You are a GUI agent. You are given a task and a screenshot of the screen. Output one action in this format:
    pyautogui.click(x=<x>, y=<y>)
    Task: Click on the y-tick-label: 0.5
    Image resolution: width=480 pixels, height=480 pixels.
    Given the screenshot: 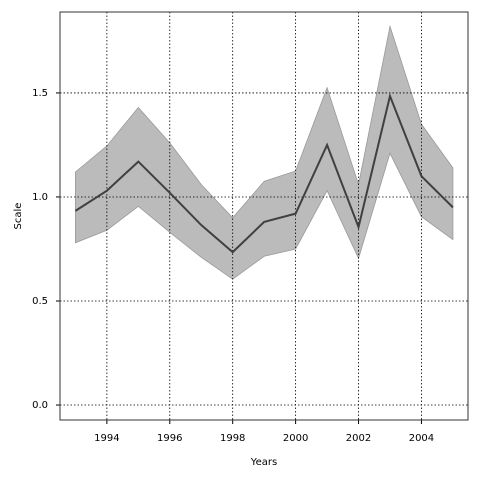 What is the action you would take?
    pyautogui.click(x=40, y=301)
    